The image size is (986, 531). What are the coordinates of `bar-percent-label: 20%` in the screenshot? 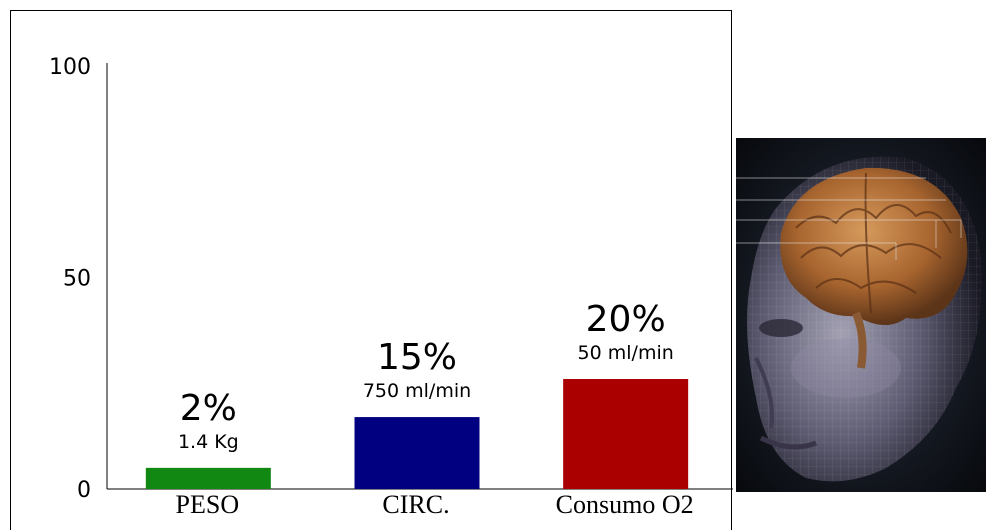 It's located at (626, 319).